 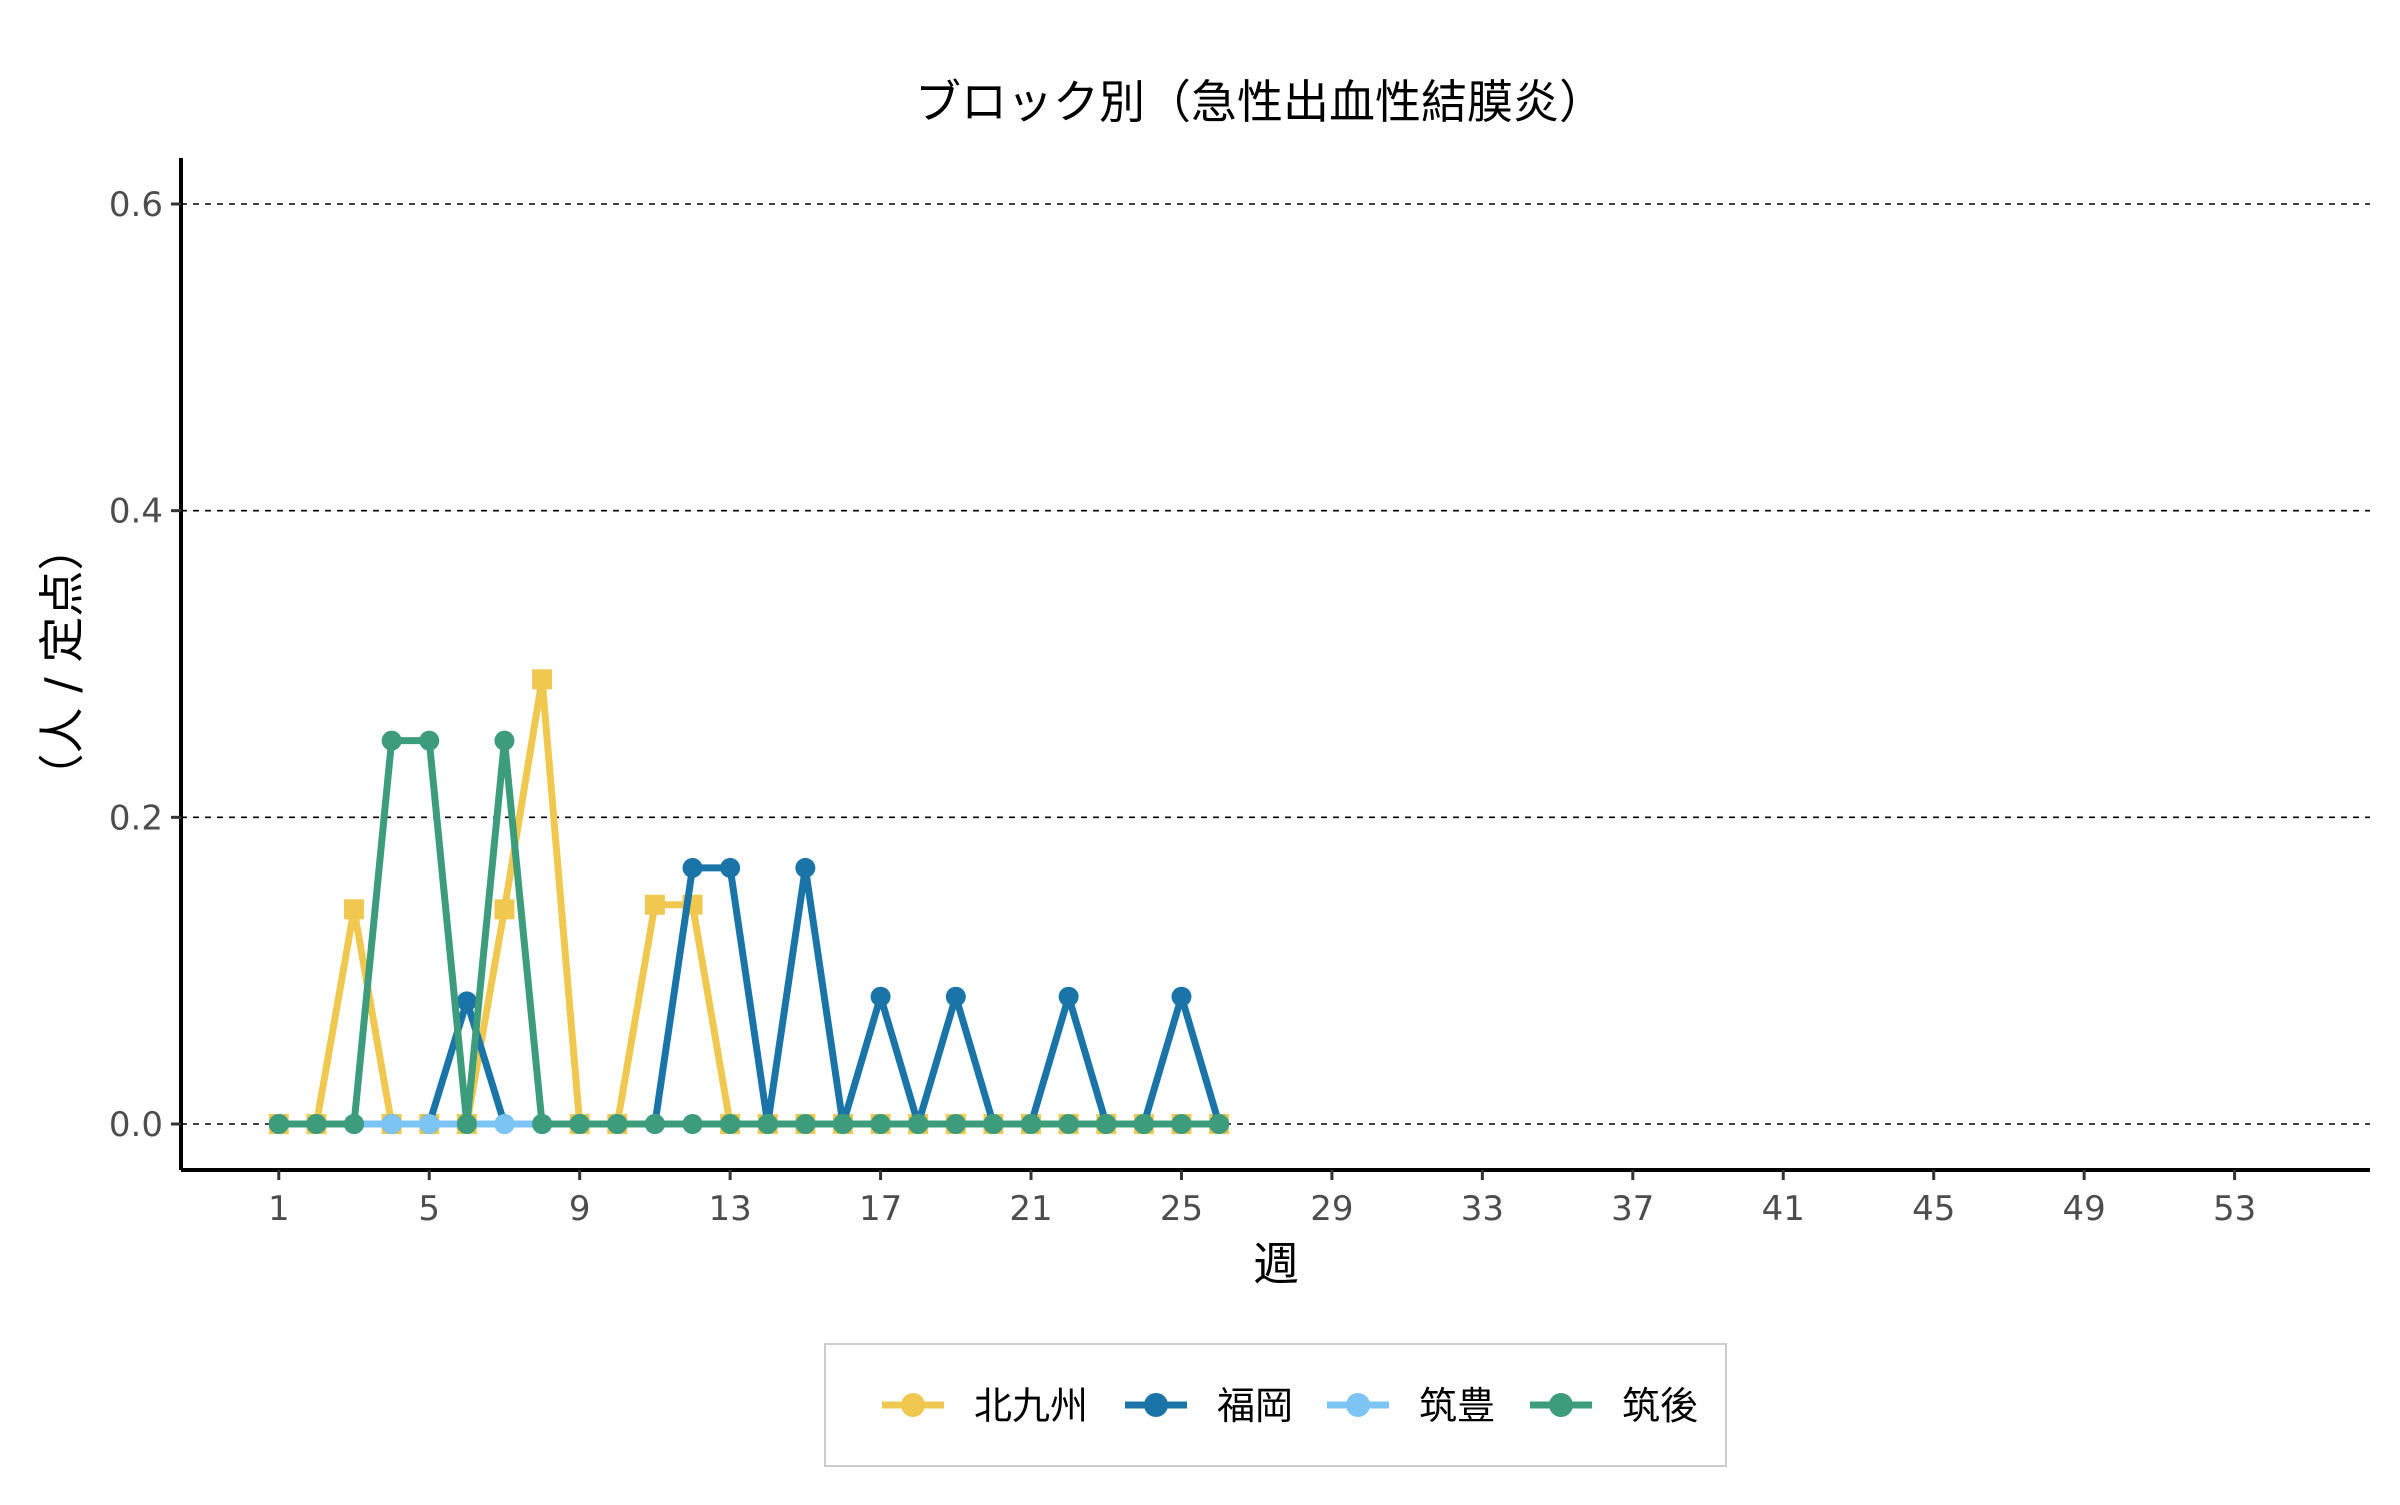 I want to click on x-tick-label: 49, so click(x=2084, y=1209).